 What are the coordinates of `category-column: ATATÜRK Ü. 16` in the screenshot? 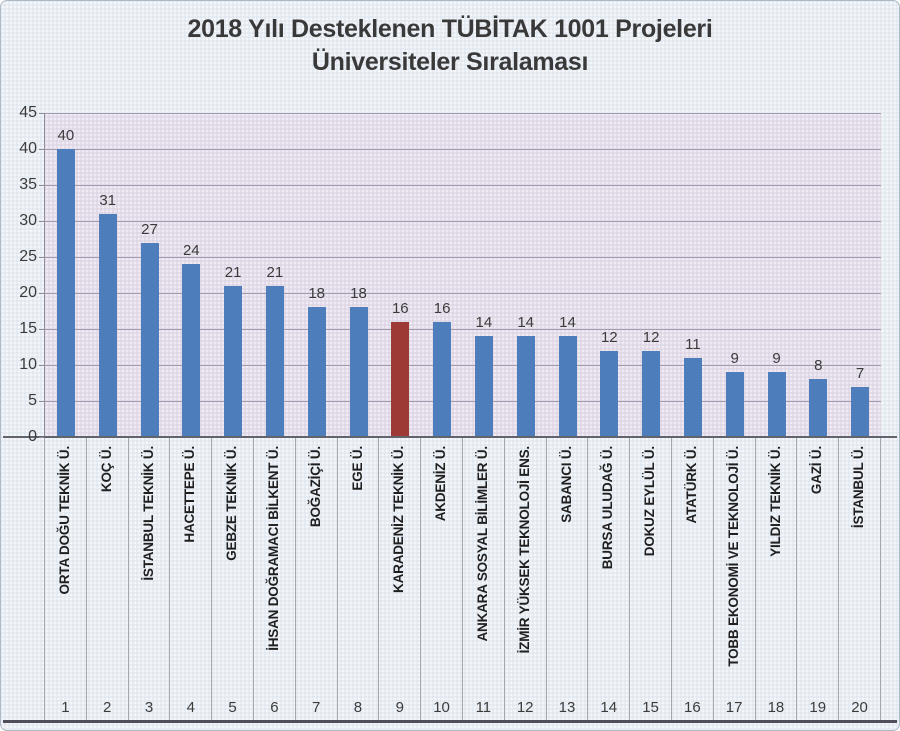 It's located at (693, 579).